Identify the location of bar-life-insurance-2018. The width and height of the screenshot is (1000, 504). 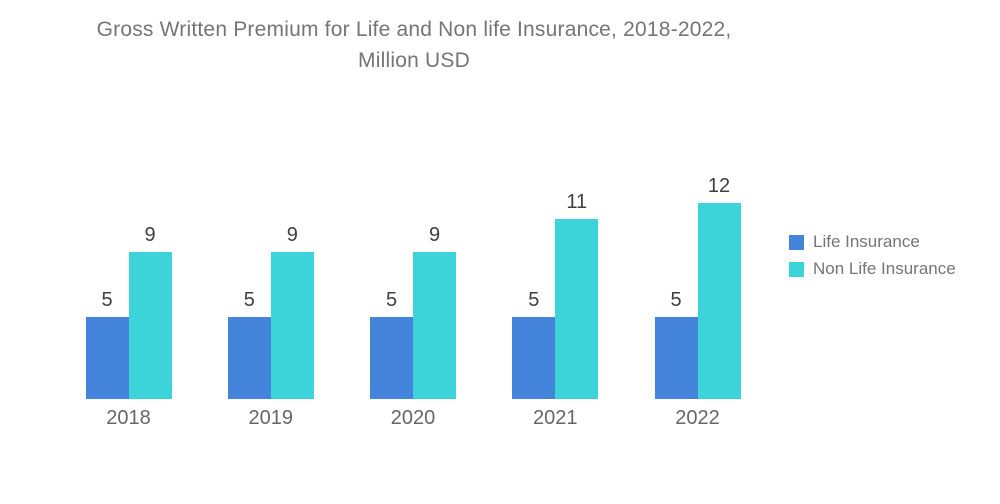
(107, 358).